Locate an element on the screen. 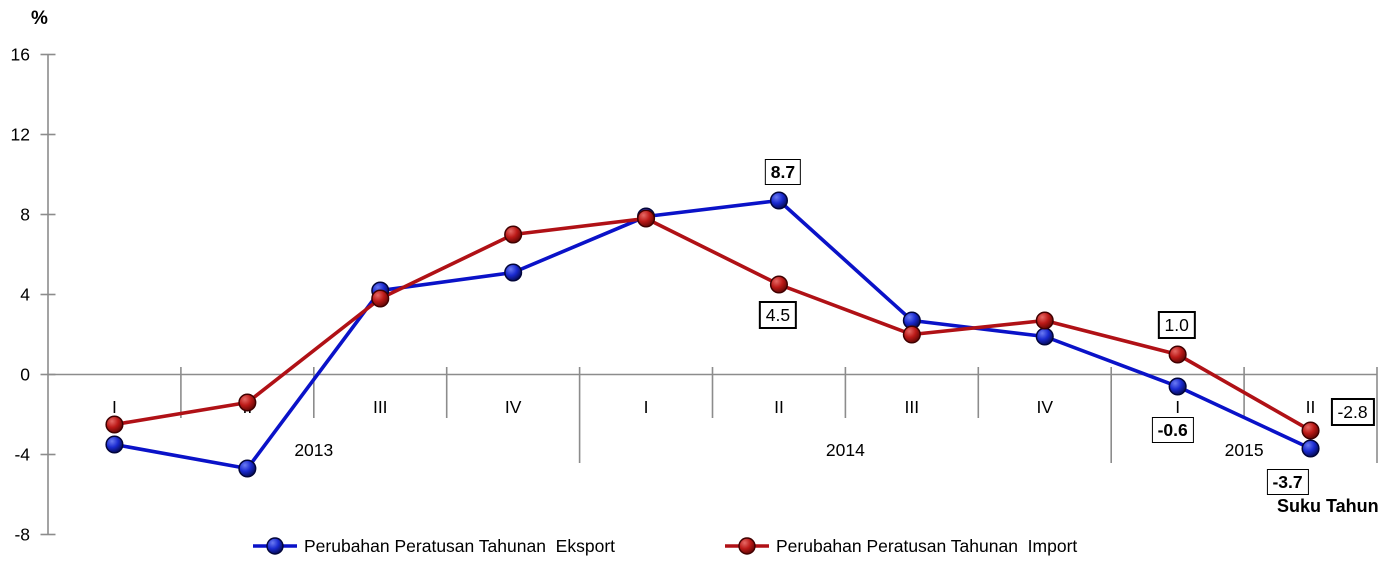 Image resolution: width=1397 pixels, height=571 pixels. legend-item-eksport: Perubahan Peratusan Tahunan Eksport is located at coordinates (433, 546).